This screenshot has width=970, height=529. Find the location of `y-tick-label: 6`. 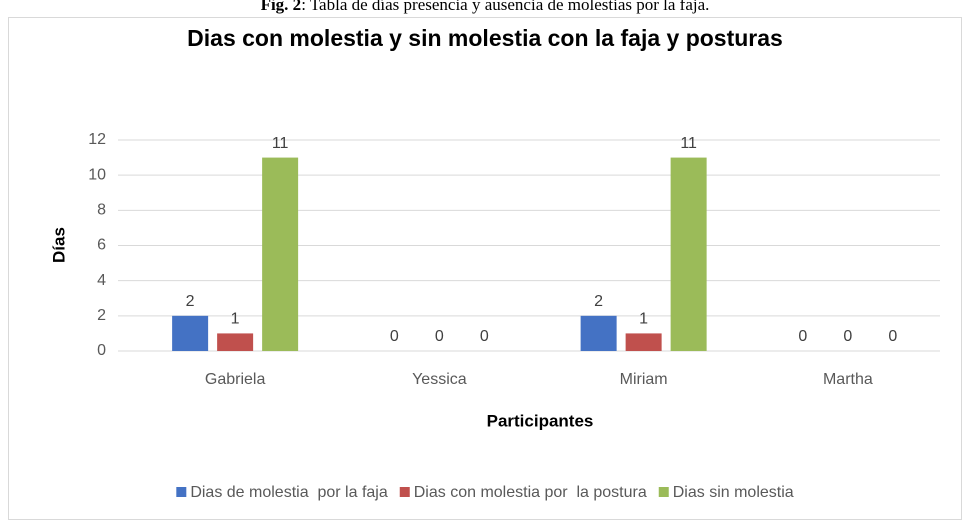

y-tick-label: 6 is located at coordinates (101, 245).